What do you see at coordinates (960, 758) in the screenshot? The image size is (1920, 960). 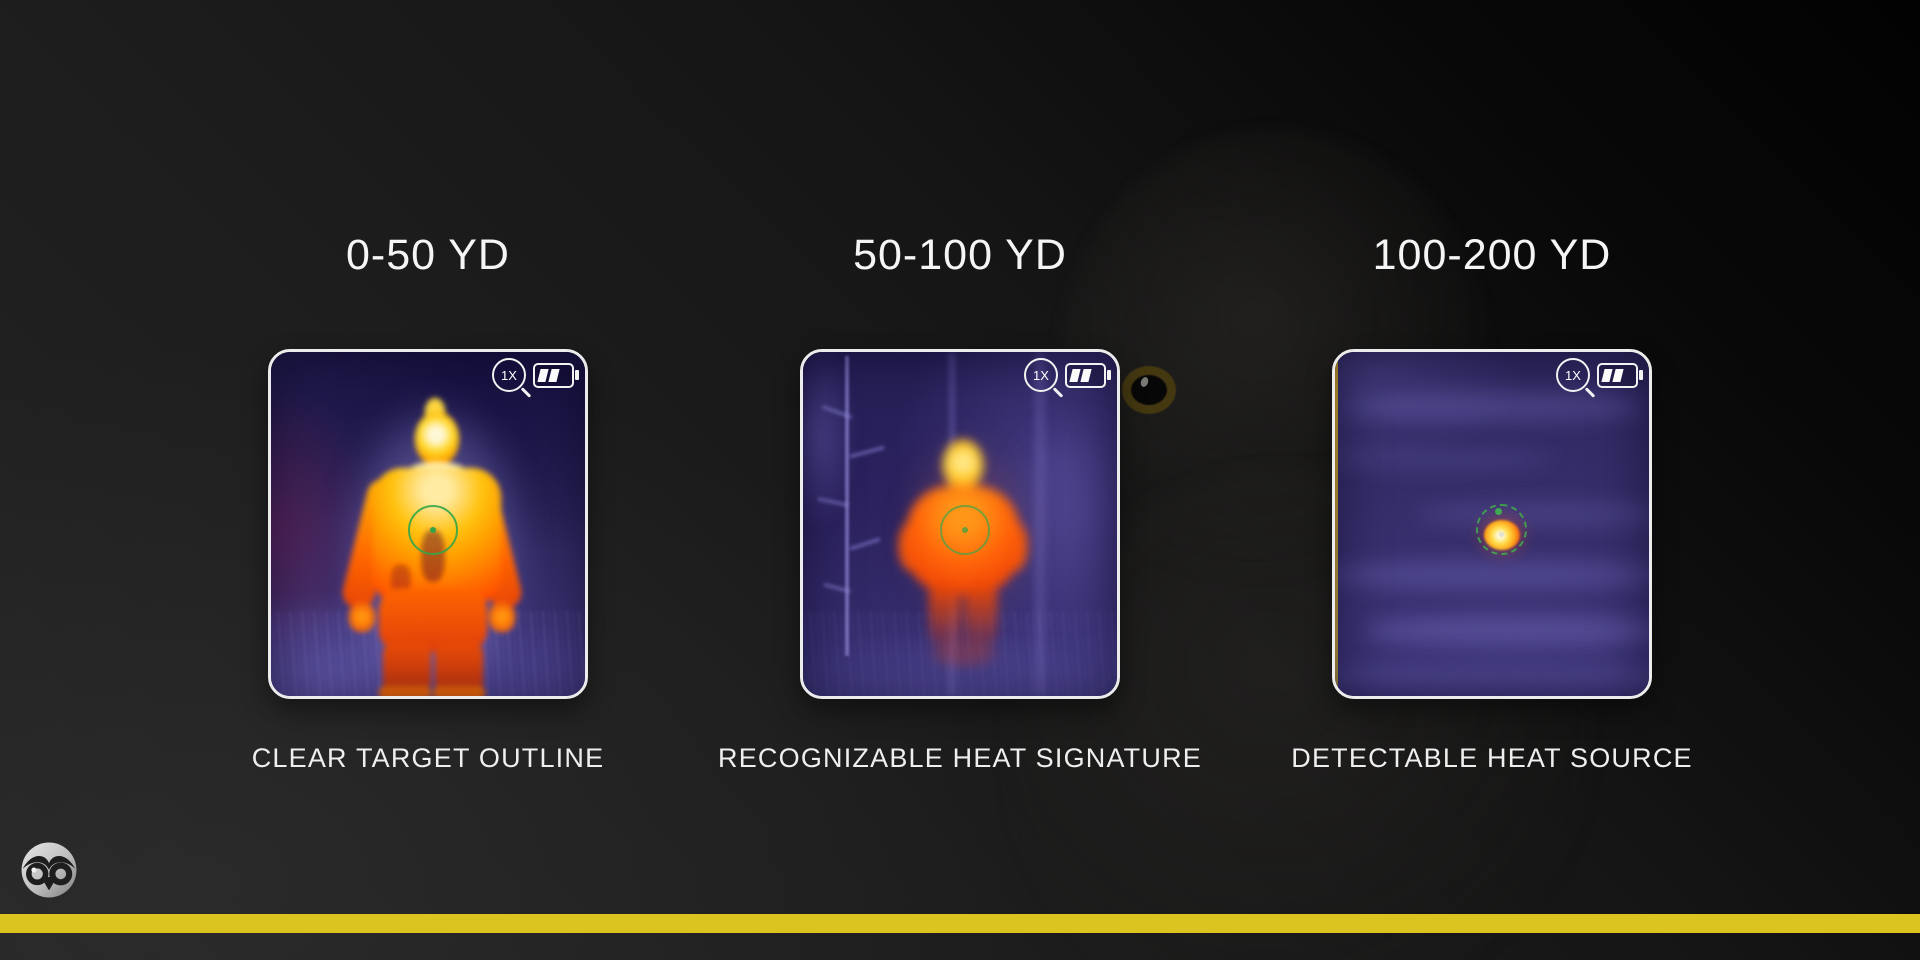 I see `panel-caption: RECOGNIZABLE HEAT SIGNATURE` at bounding box center [960, 758].